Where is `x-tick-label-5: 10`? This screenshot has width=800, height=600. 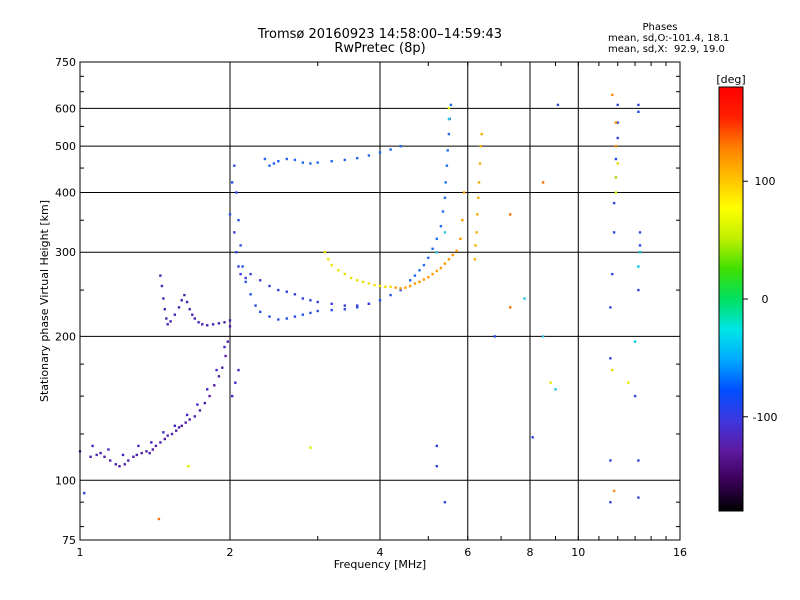 x-tick-label-5: 10 is located at coordinates (578, 552).